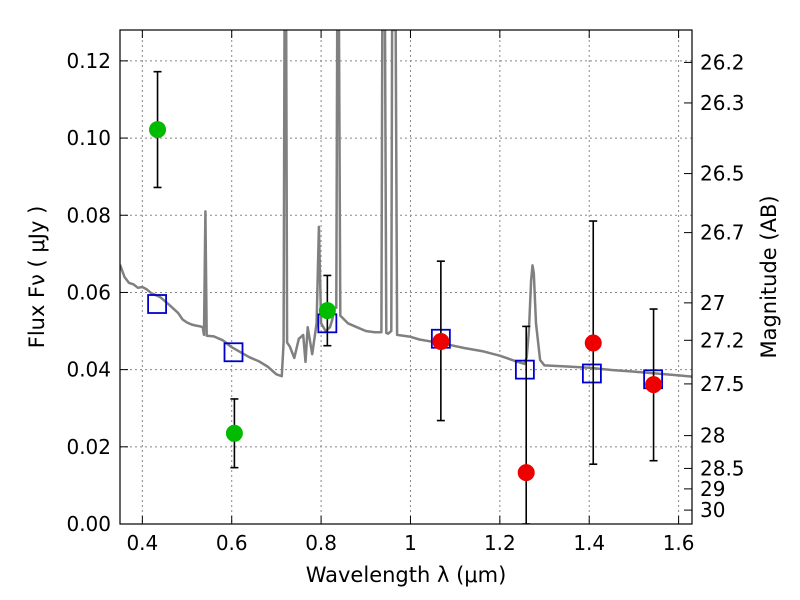 Image resolution: width=800 pixels, height=600 pixels. What do you see at coordinates (722, 468) in the screenshot?
I see `magnitude-tick-label: 28.5` at bounding box center [722, 468].